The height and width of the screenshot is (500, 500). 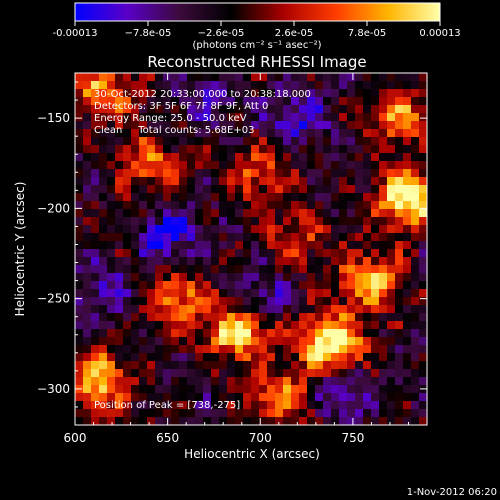 I want to click on x-tick-label: 700, so click(x=260, y=438).